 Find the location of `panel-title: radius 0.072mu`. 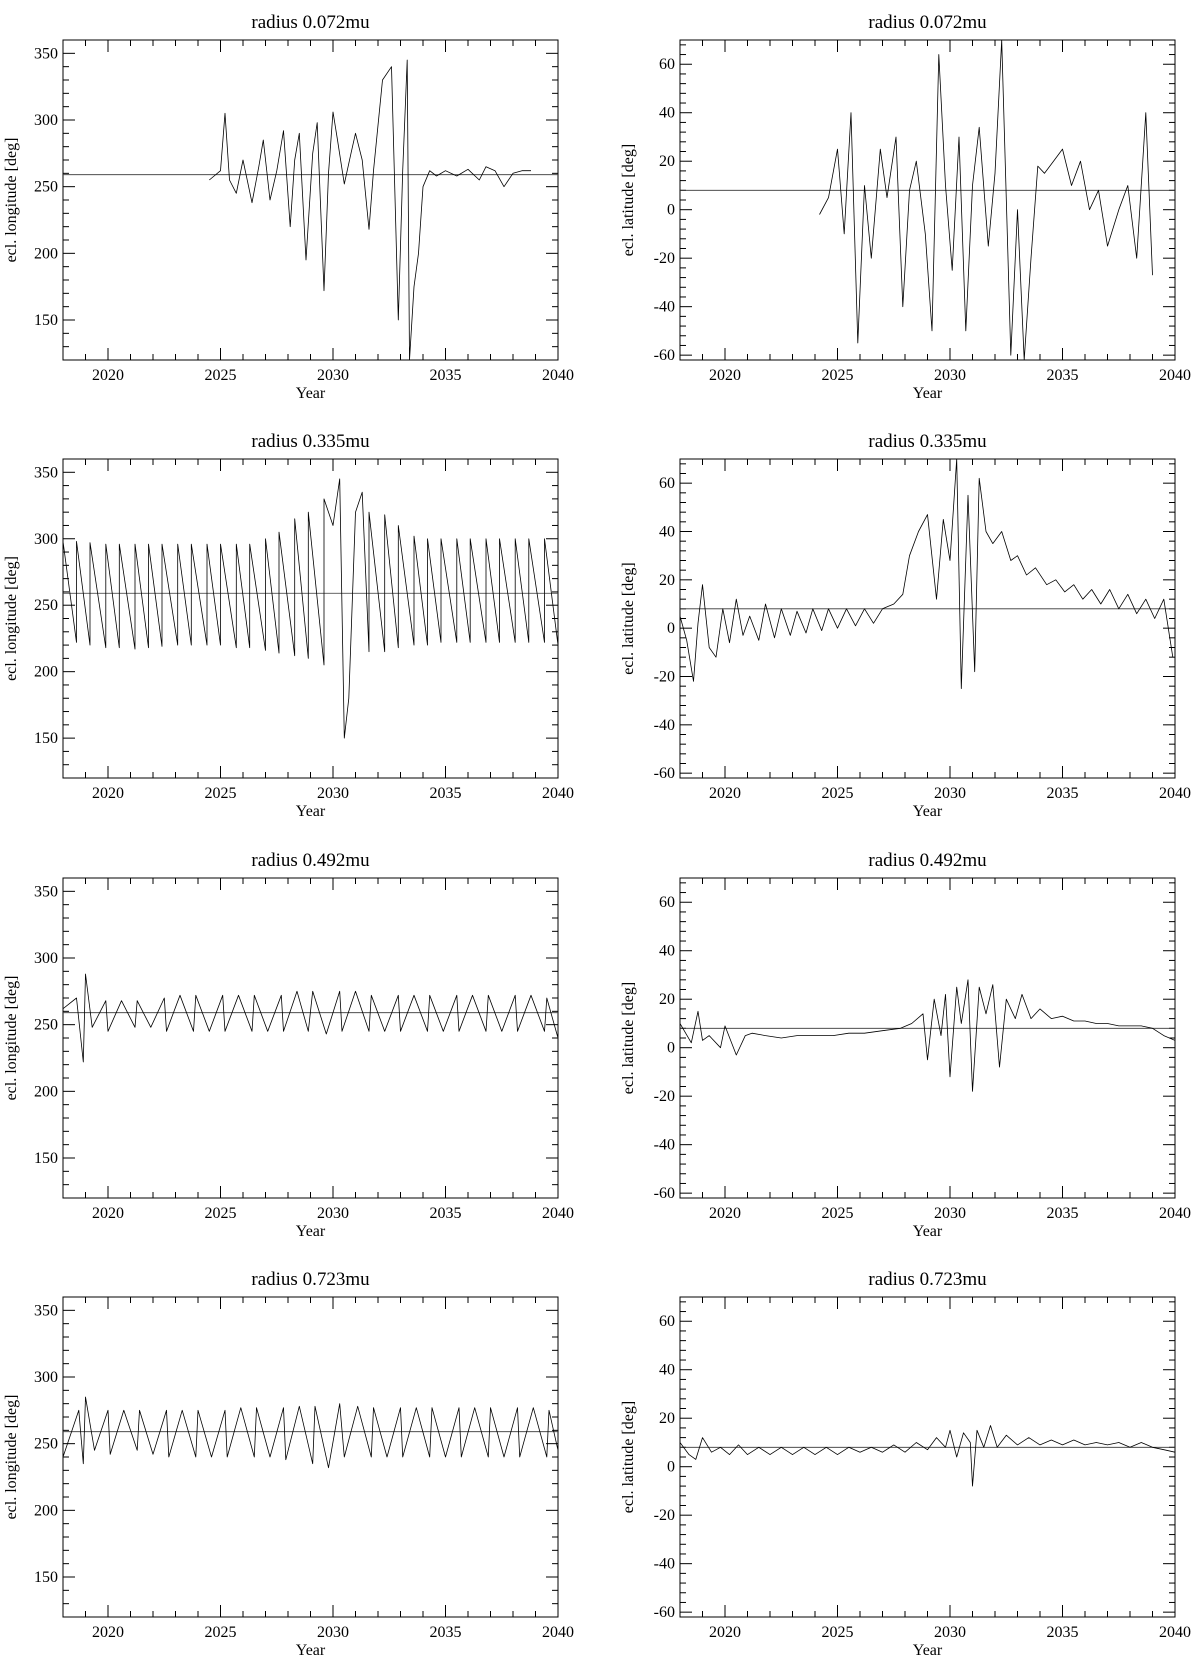

panel-title: radius 0.072mu is located at coordinates (310, 22).